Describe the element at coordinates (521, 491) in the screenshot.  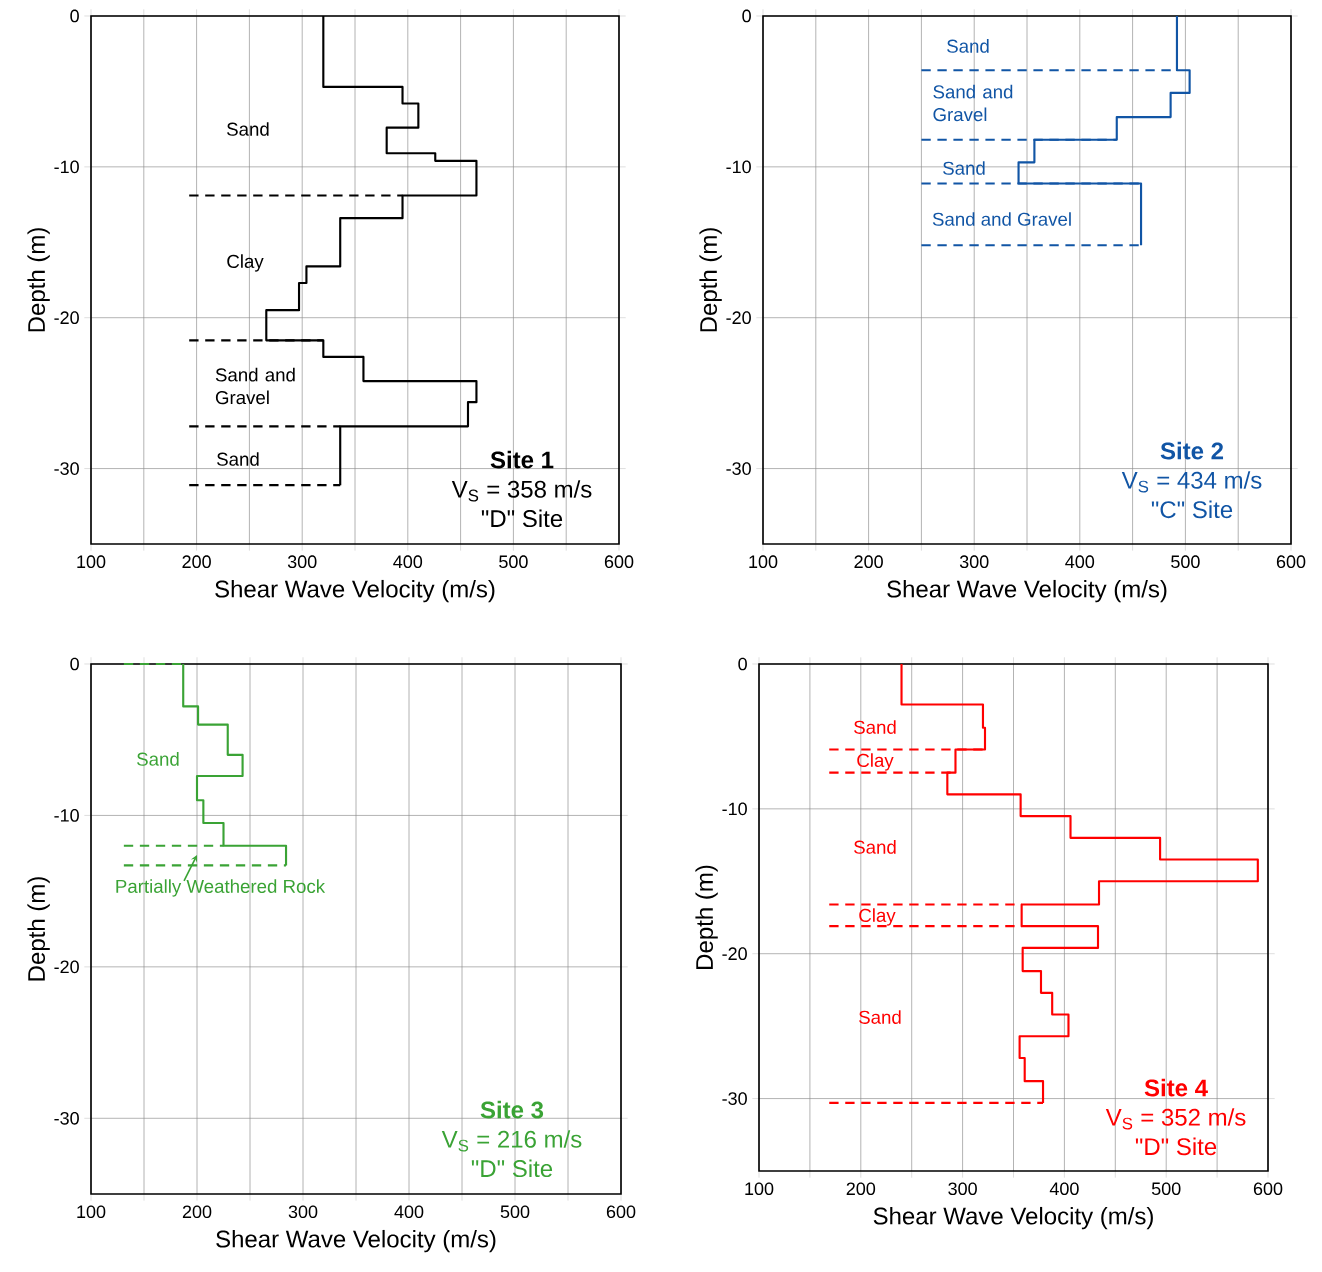
I see `annotation: V$_{S}$ = 358 m/s` at that location.